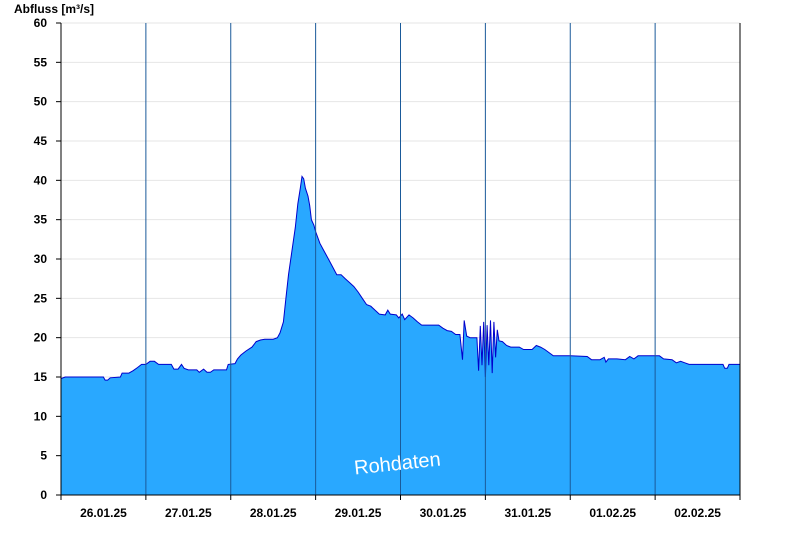 The height and width of the screenshot is (550, 800). What do you see at coordinates (103, 513) in the screenshot?
I see `x-tick-label: 26.01.25` at bounding box center [103, 513].